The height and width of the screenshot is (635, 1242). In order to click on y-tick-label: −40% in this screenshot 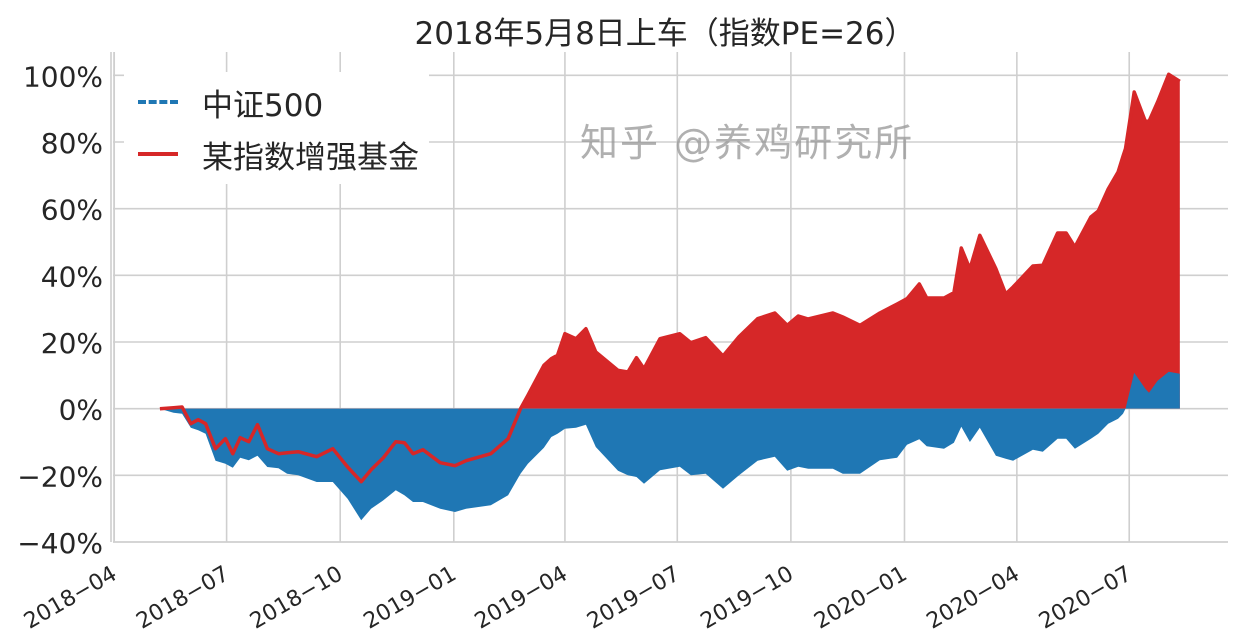, I will do `click(60, 543)`.